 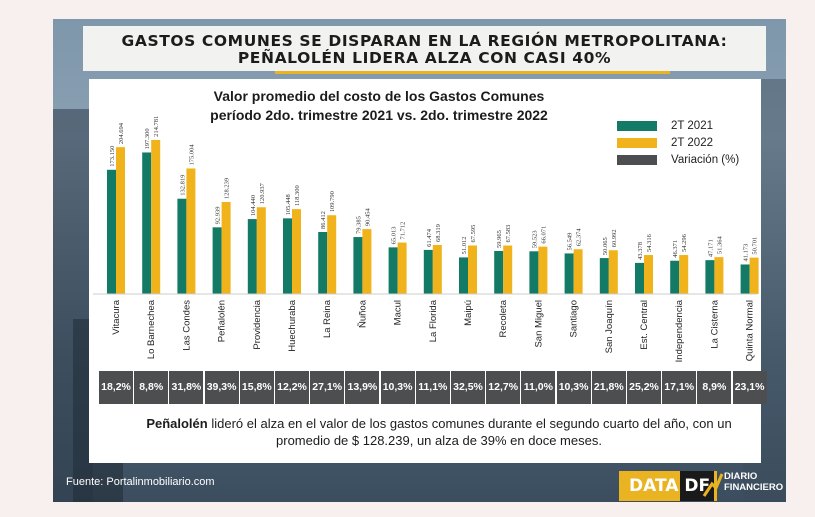 What do you see at coordinates (714, 387) in the screenshot?
I see `variation-cell-17: 8,9%` at bounding box center [714, 387].